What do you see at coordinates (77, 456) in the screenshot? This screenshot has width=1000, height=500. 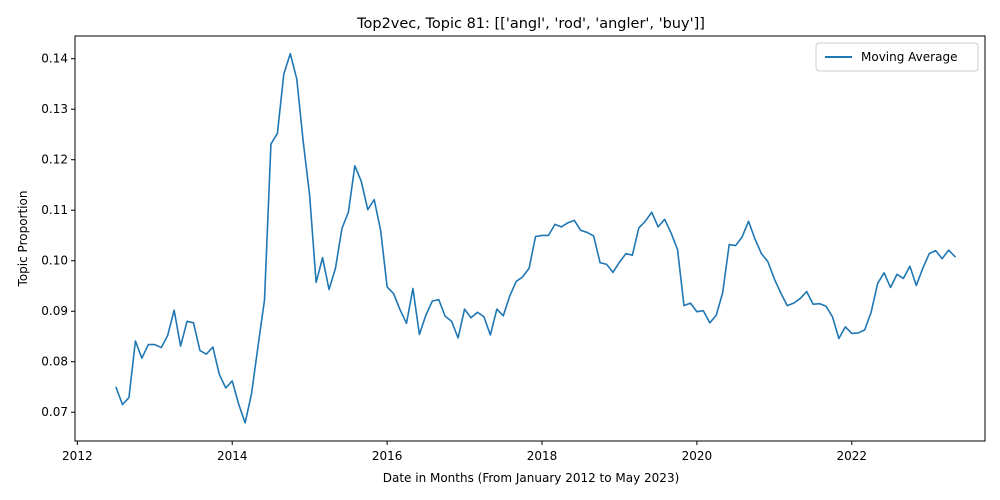 I see `x-tick-label: 2012` at bounding box center [77, 456].